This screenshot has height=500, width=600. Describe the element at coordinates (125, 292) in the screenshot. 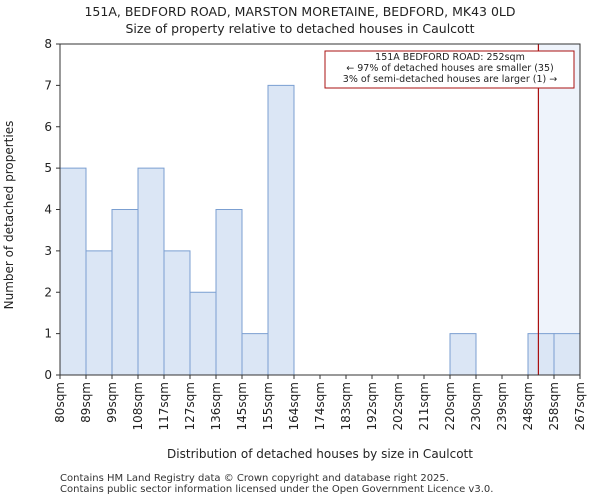

I see `bar-99sqm` at that location.